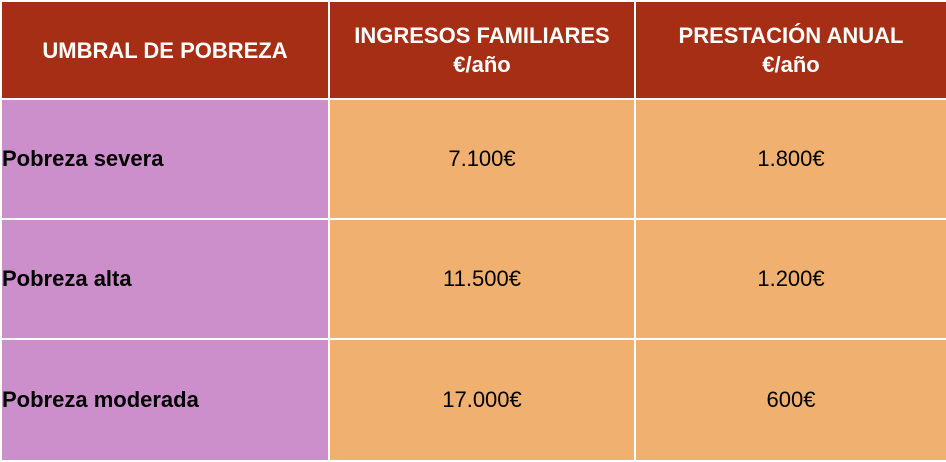 Image resolution: width=946 pixels, height=462 pixels. What do you see at coordinates (482, 159) in the screenshot?
I see `income-cell: 7.100€` at bounding box center [482, 159].